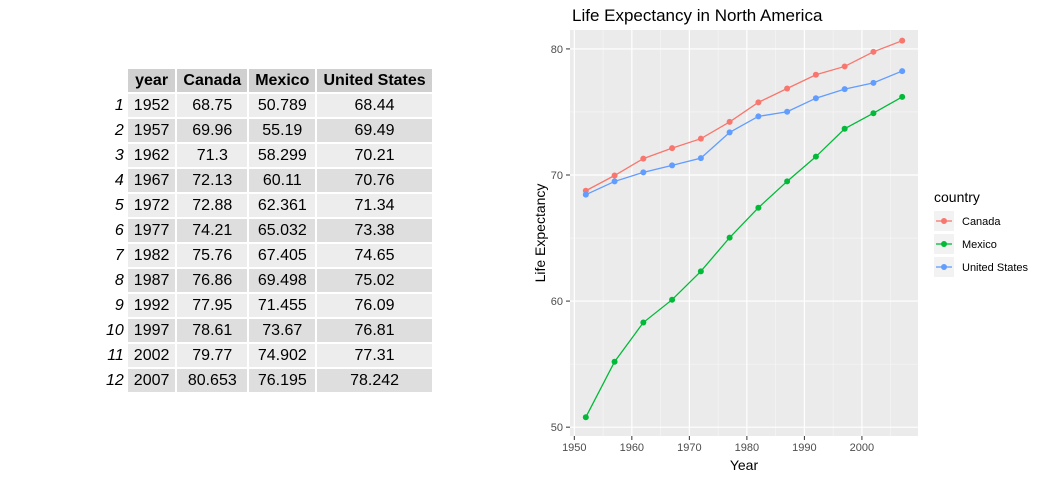 Image resolution: width=1056 pixels, height=480 pixels. What do you see at coordinates (540, 233) in the screenshot?
I see `y-axis-title: Life Expectancy` at bounding box center [540, 233].